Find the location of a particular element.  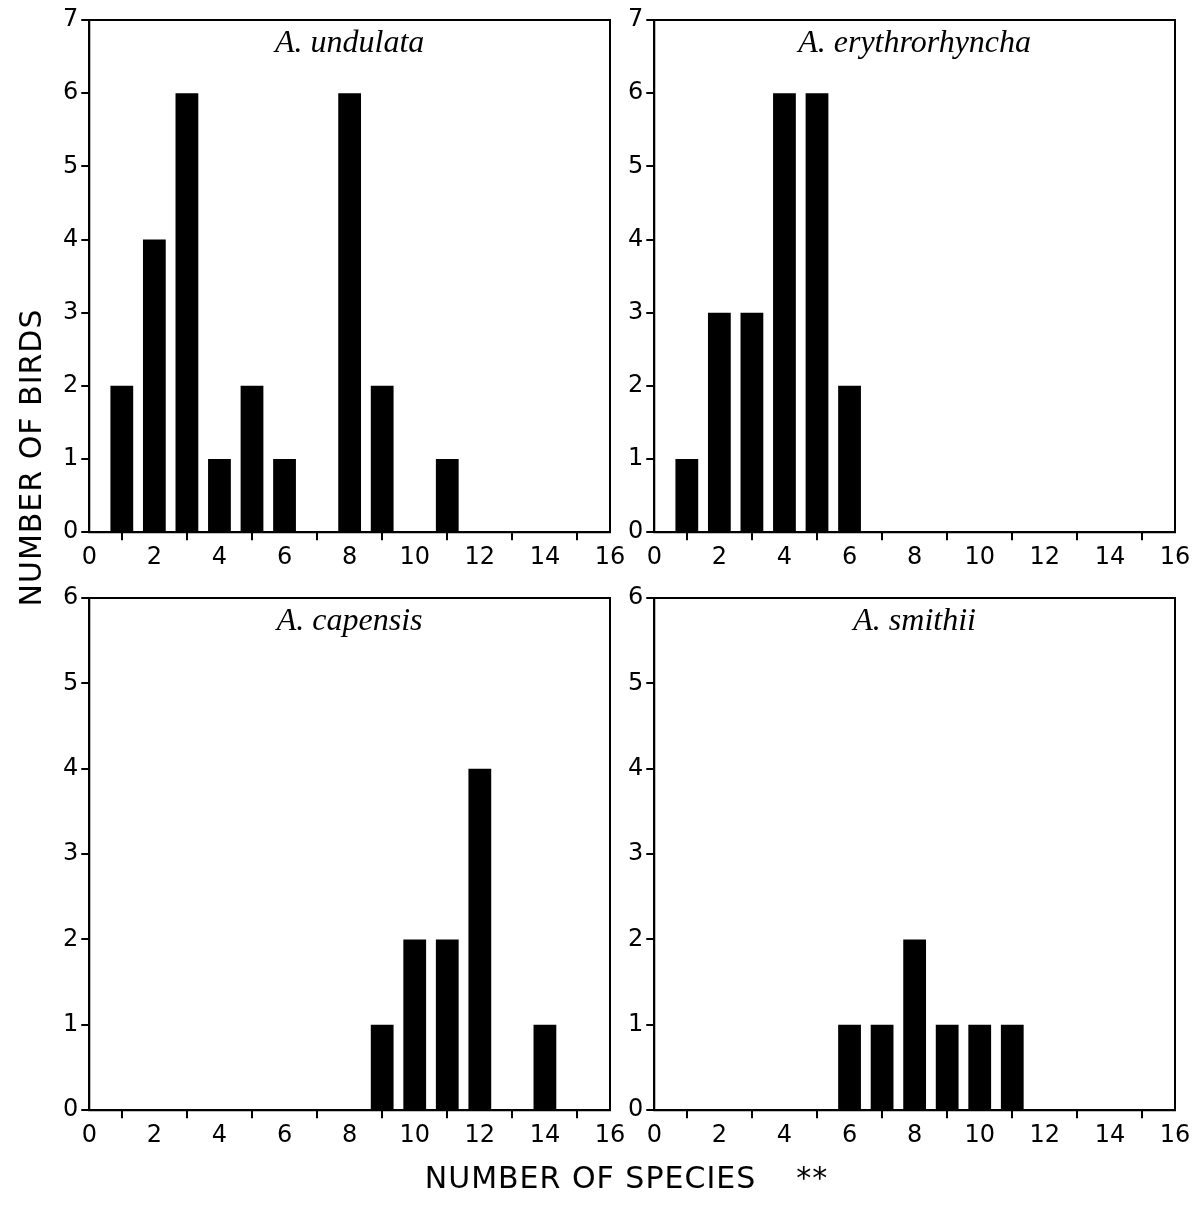

chart-title: A. undulata is located at coordinates (348, 41).